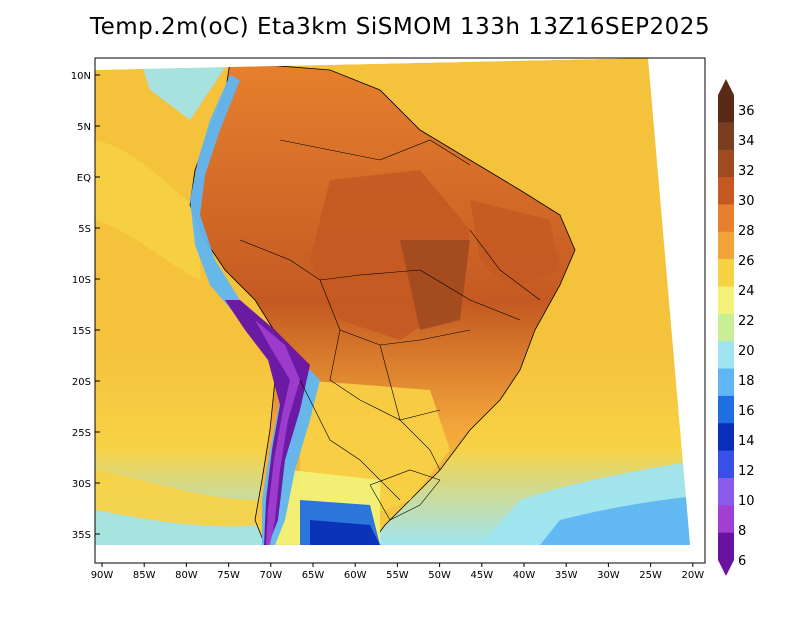  Describe the element at coordinates (692, 575) in the screenshot. I see `longitude-tick-label: 20W` at that location.